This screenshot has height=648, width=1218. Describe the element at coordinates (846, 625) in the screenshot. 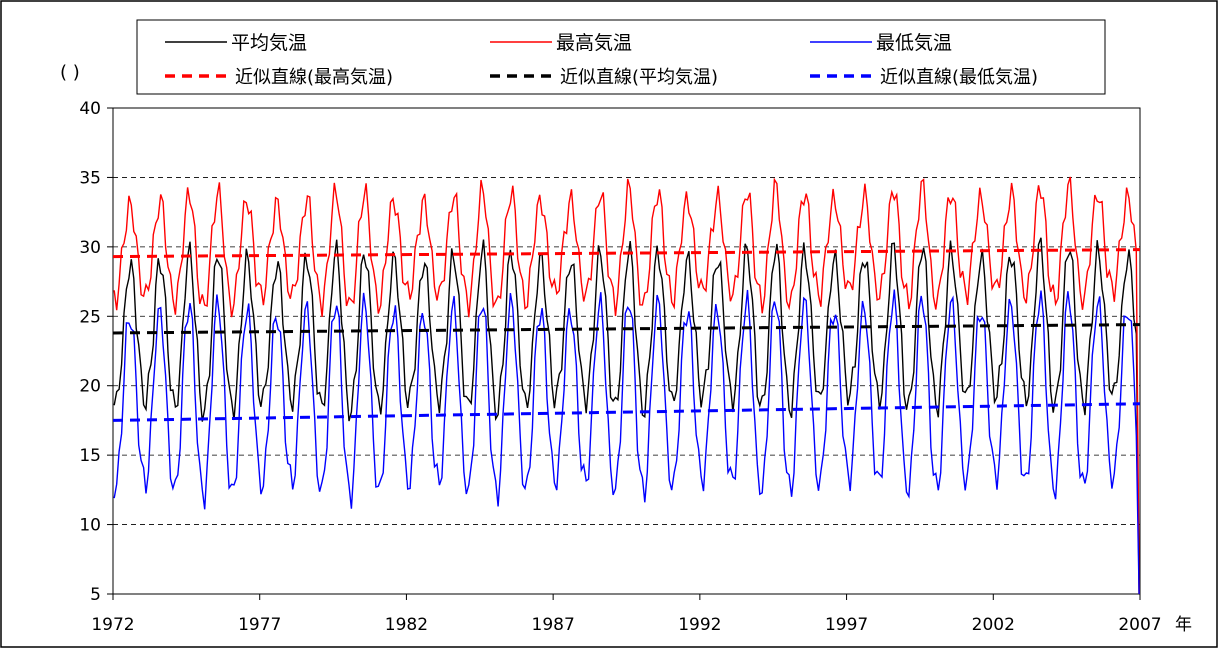

I see `x-tick-label: 1997` at that location.